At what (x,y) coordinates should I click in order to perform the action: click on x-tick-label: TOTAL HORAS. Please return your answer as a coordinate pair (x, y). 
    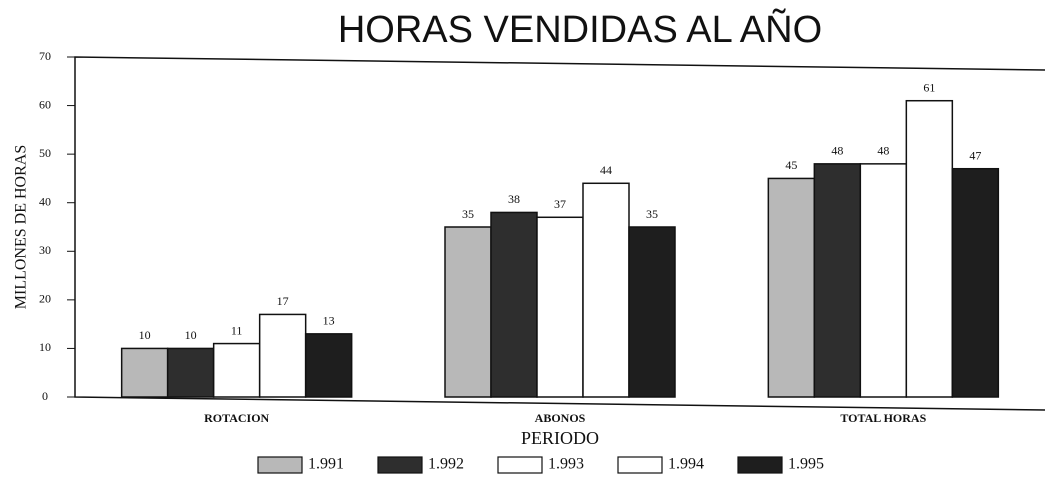
    Looking at the image, I should click on (883, 418).